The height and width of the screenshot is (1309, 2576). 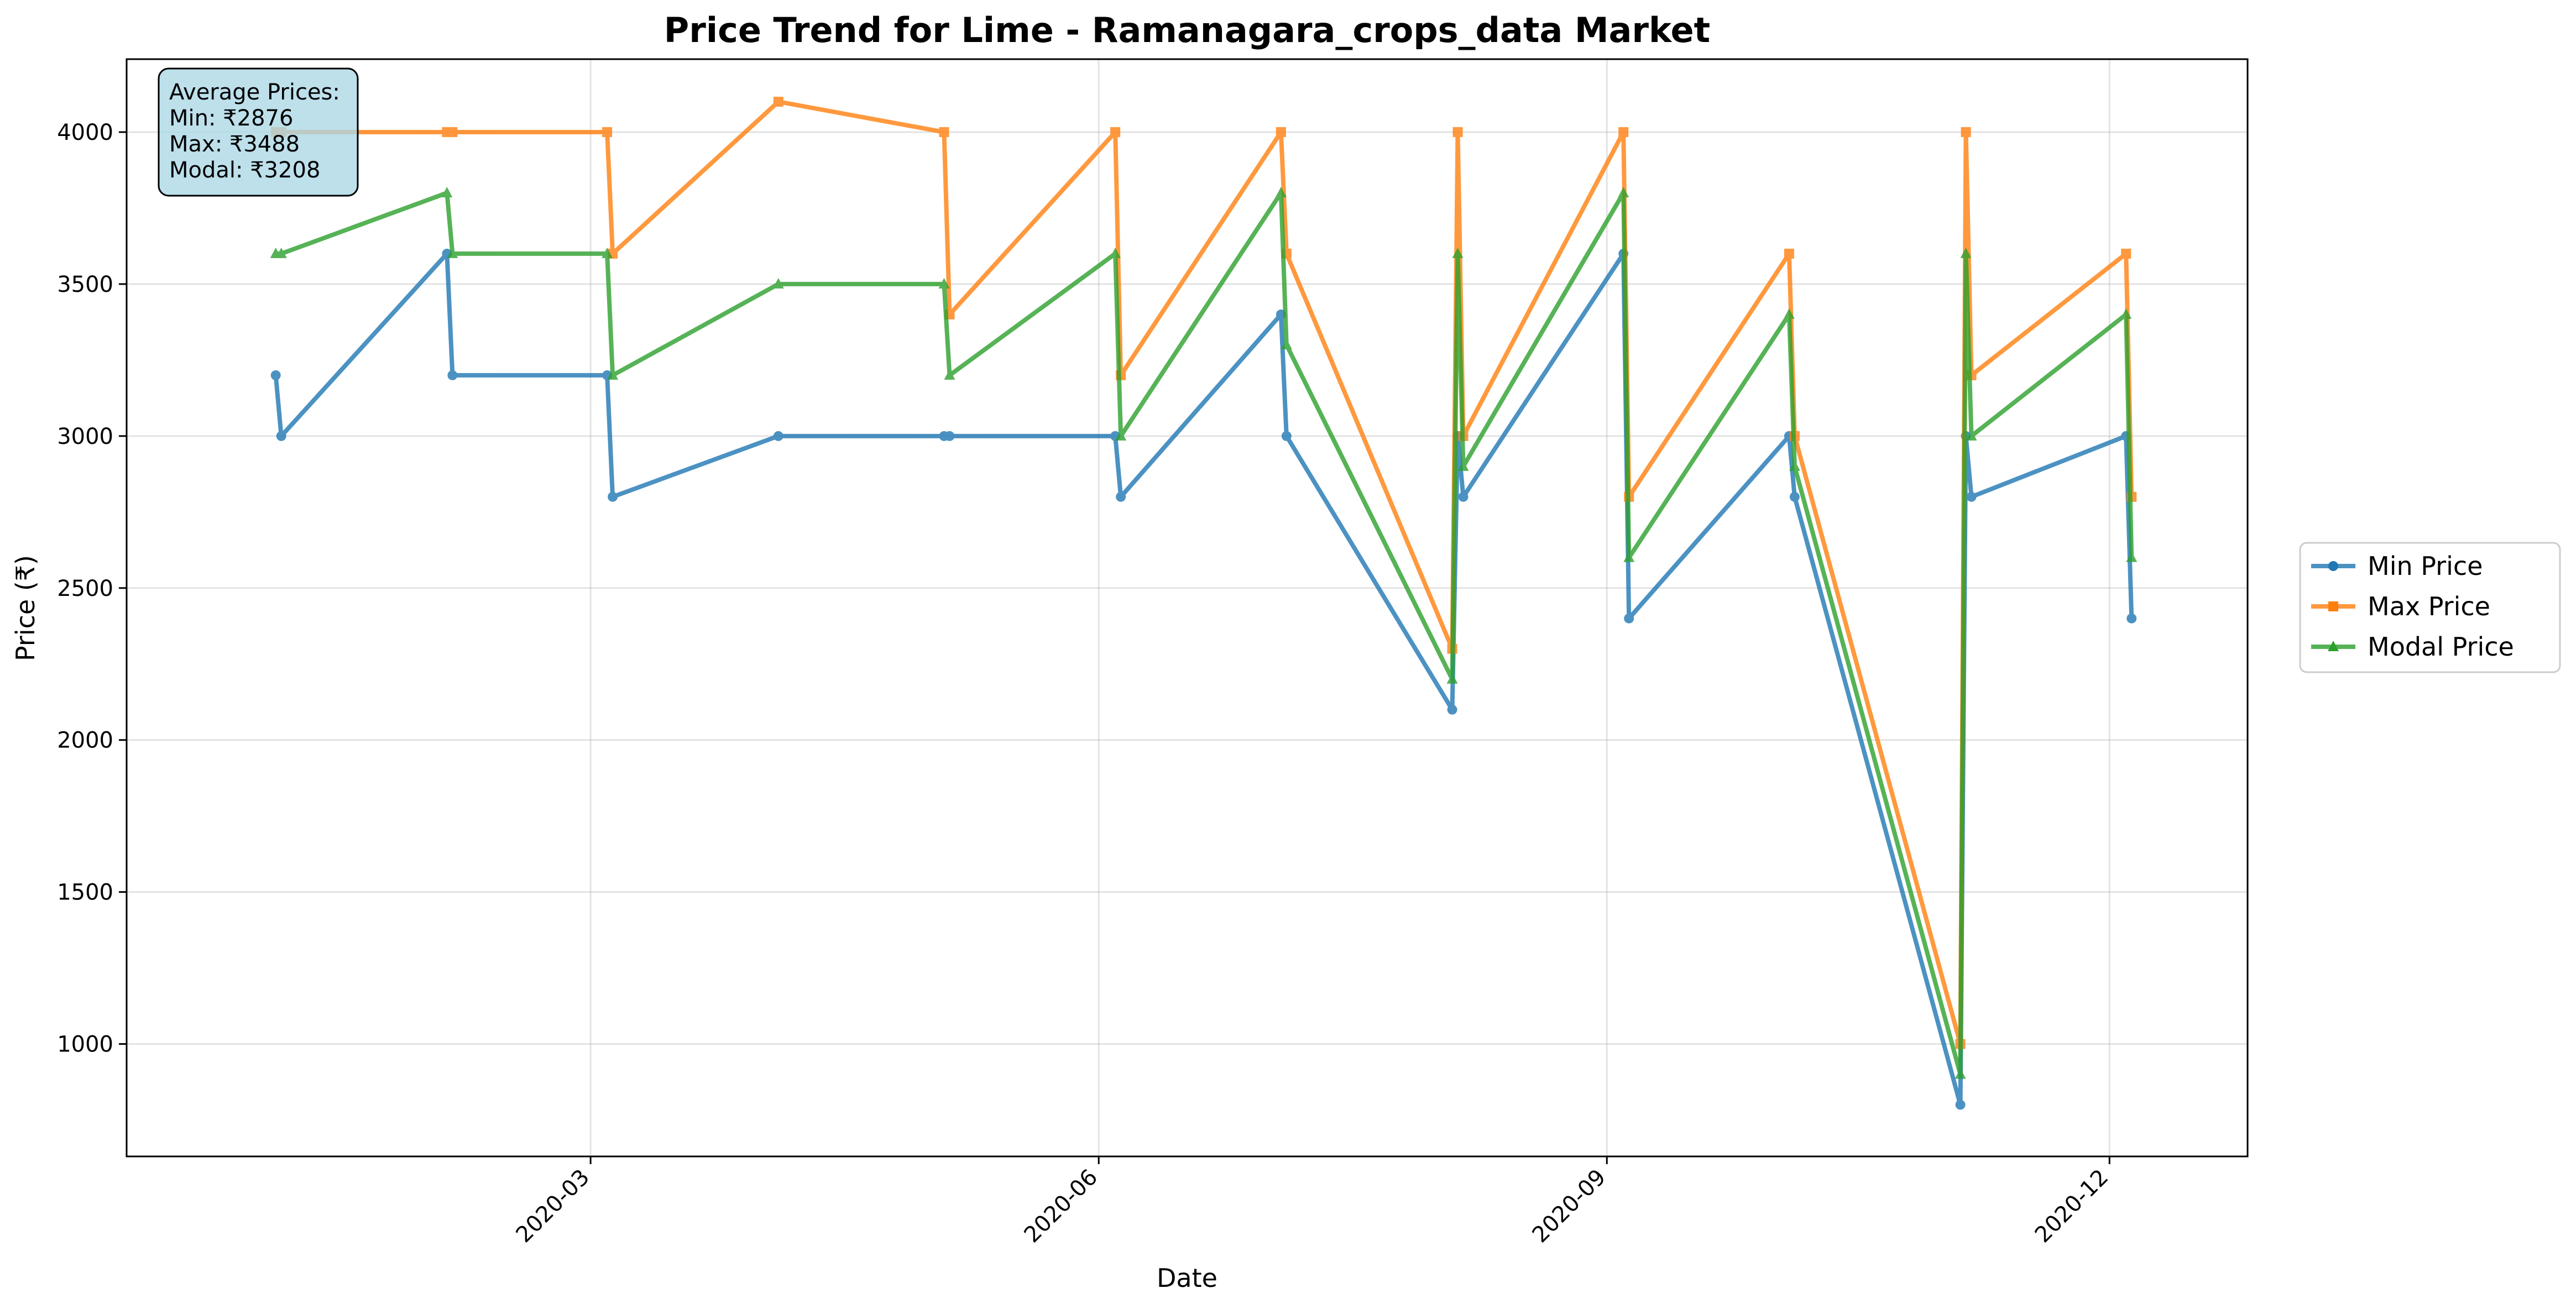 I want to click on legend-label: Max Price, so click(x=2429, y=606).